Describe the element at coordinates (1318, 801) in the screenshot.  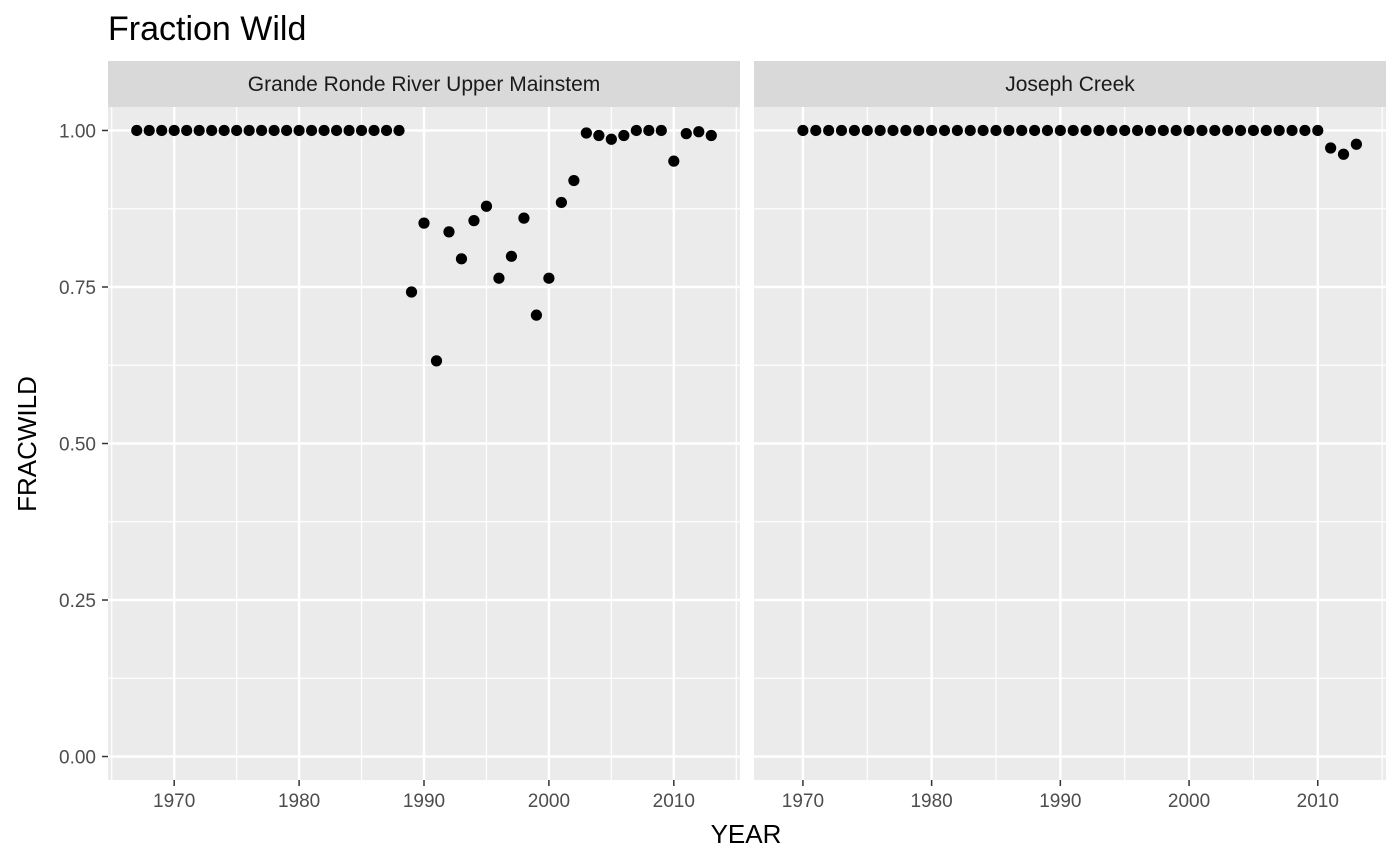
I see `x-tick-label: 2010` at that location.